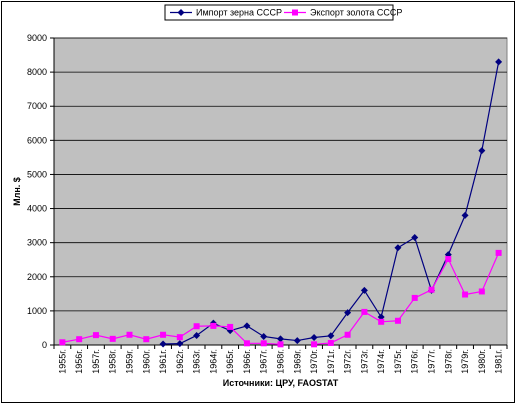  Describe the element at coordinates (297, 361) in the screenshot. I see `x-tick-label-14: 1969г.` at that location.